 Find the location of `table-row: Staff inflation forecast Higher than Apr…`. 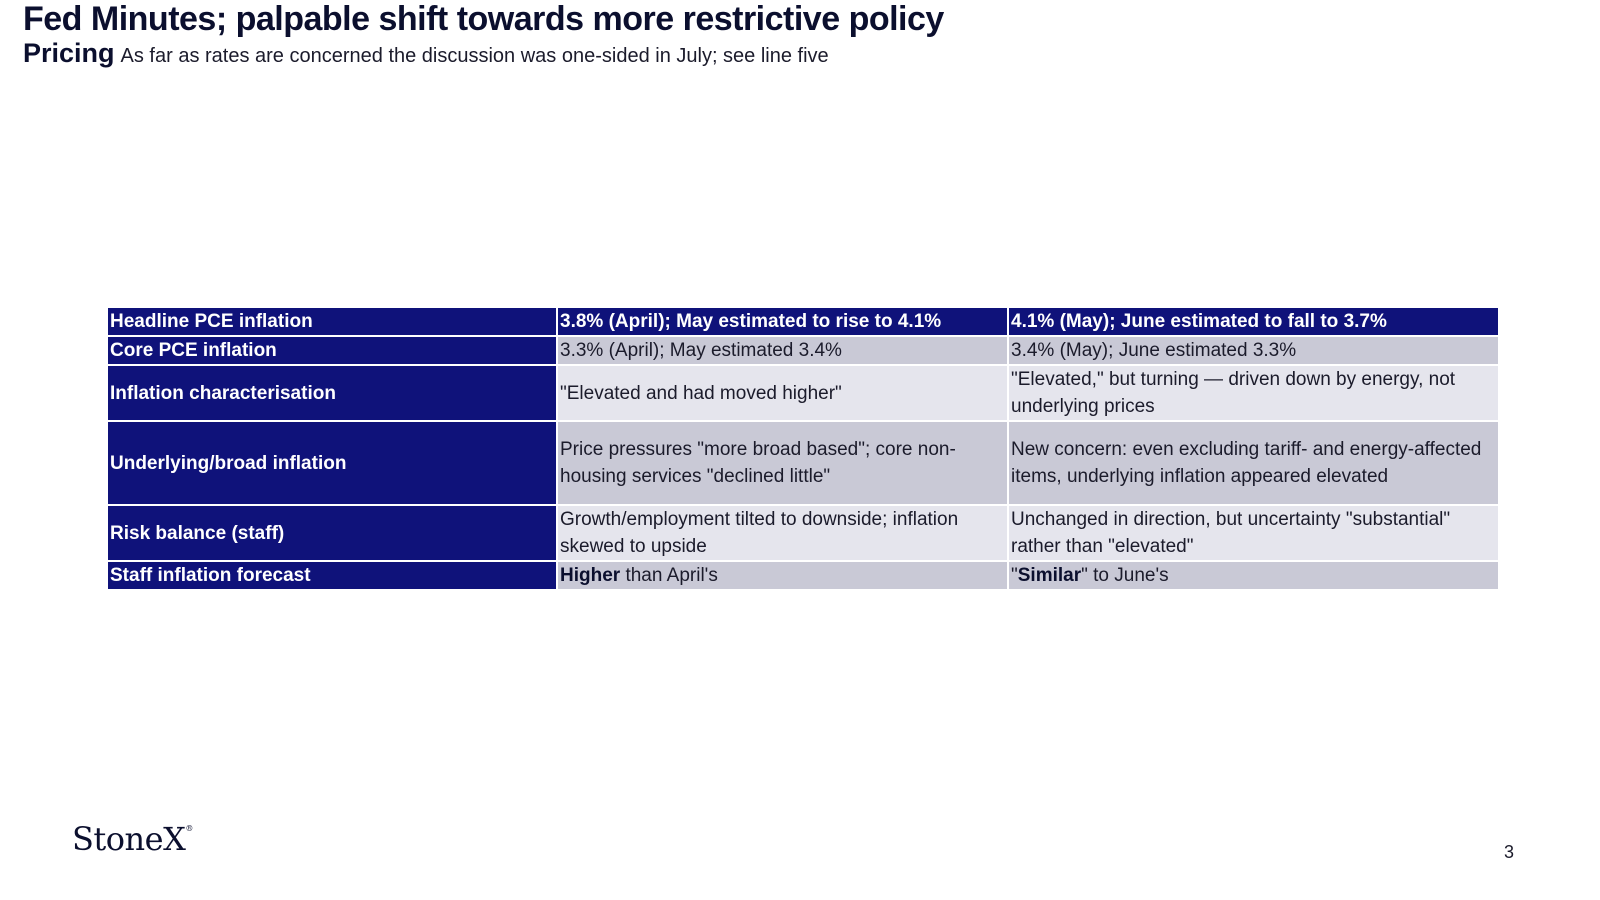

table-row: Staff inflation forecast Higher than Apr… is located at coordinates (803, 575).